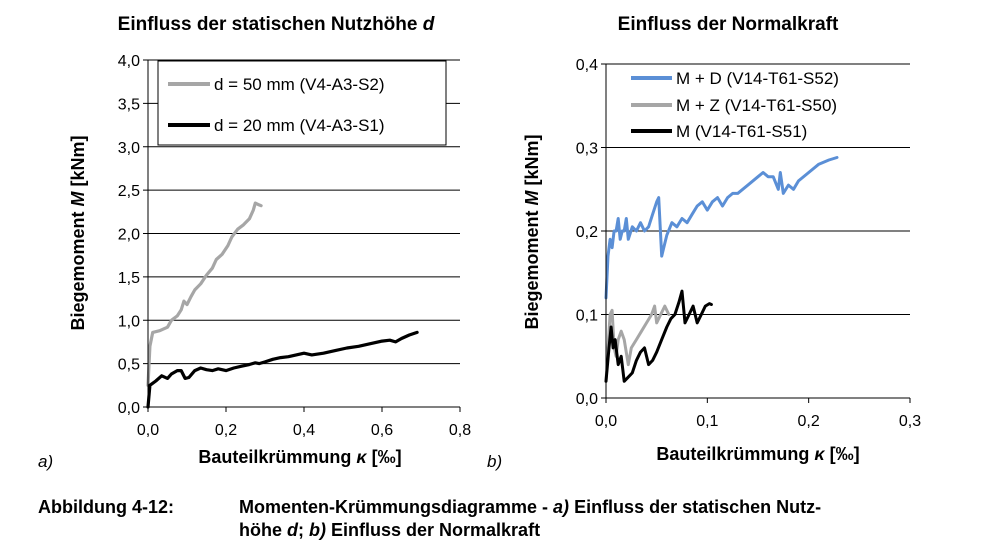 The image size is (988, 547). What do you see at coordinates (129, 191) in the screenshot?
I see `chart-a-y-tick-label: 2,5` at bounding box center [129, 191].